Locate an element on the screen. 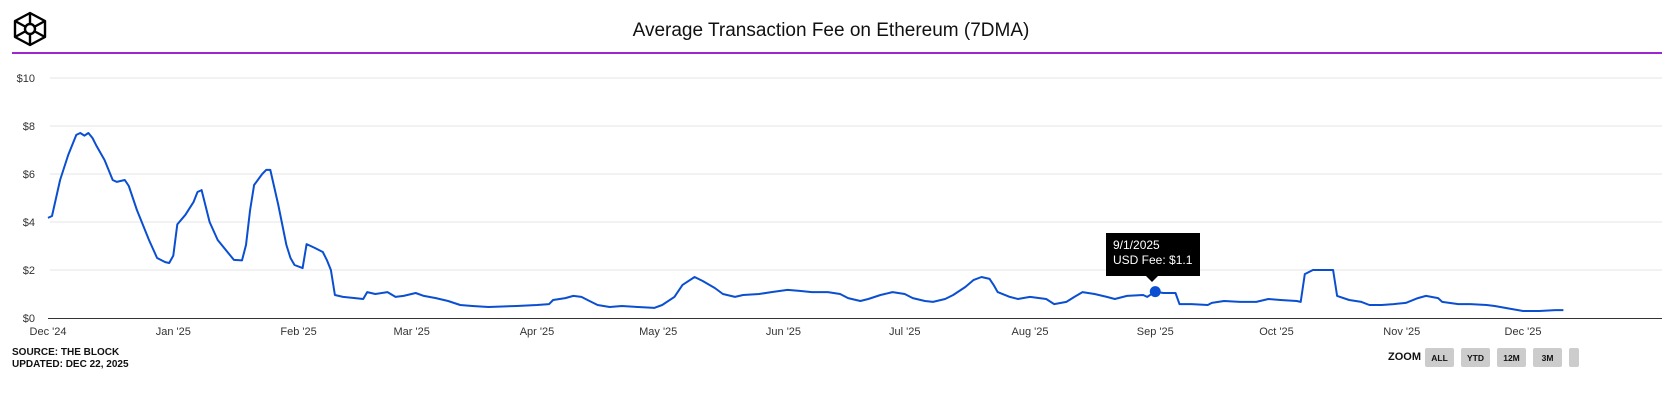 This screenshot has height=401, width=1662. the-block-logo is located at coordinates (30, 29).